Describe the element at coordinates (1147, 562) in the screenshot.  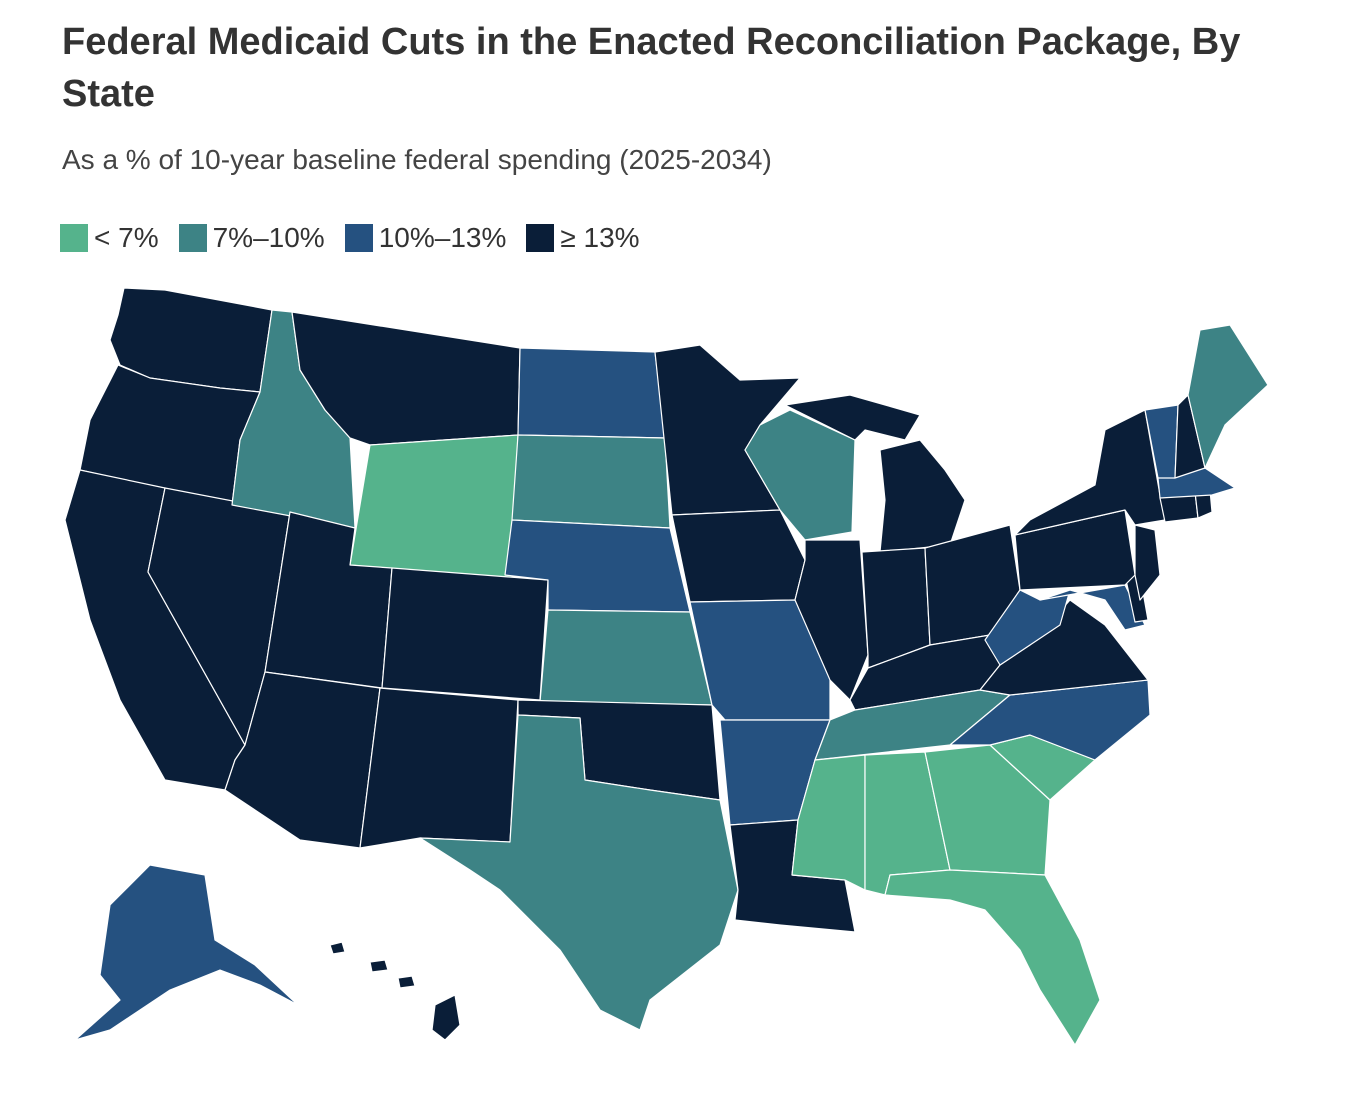
I see `state-nj` at that location.